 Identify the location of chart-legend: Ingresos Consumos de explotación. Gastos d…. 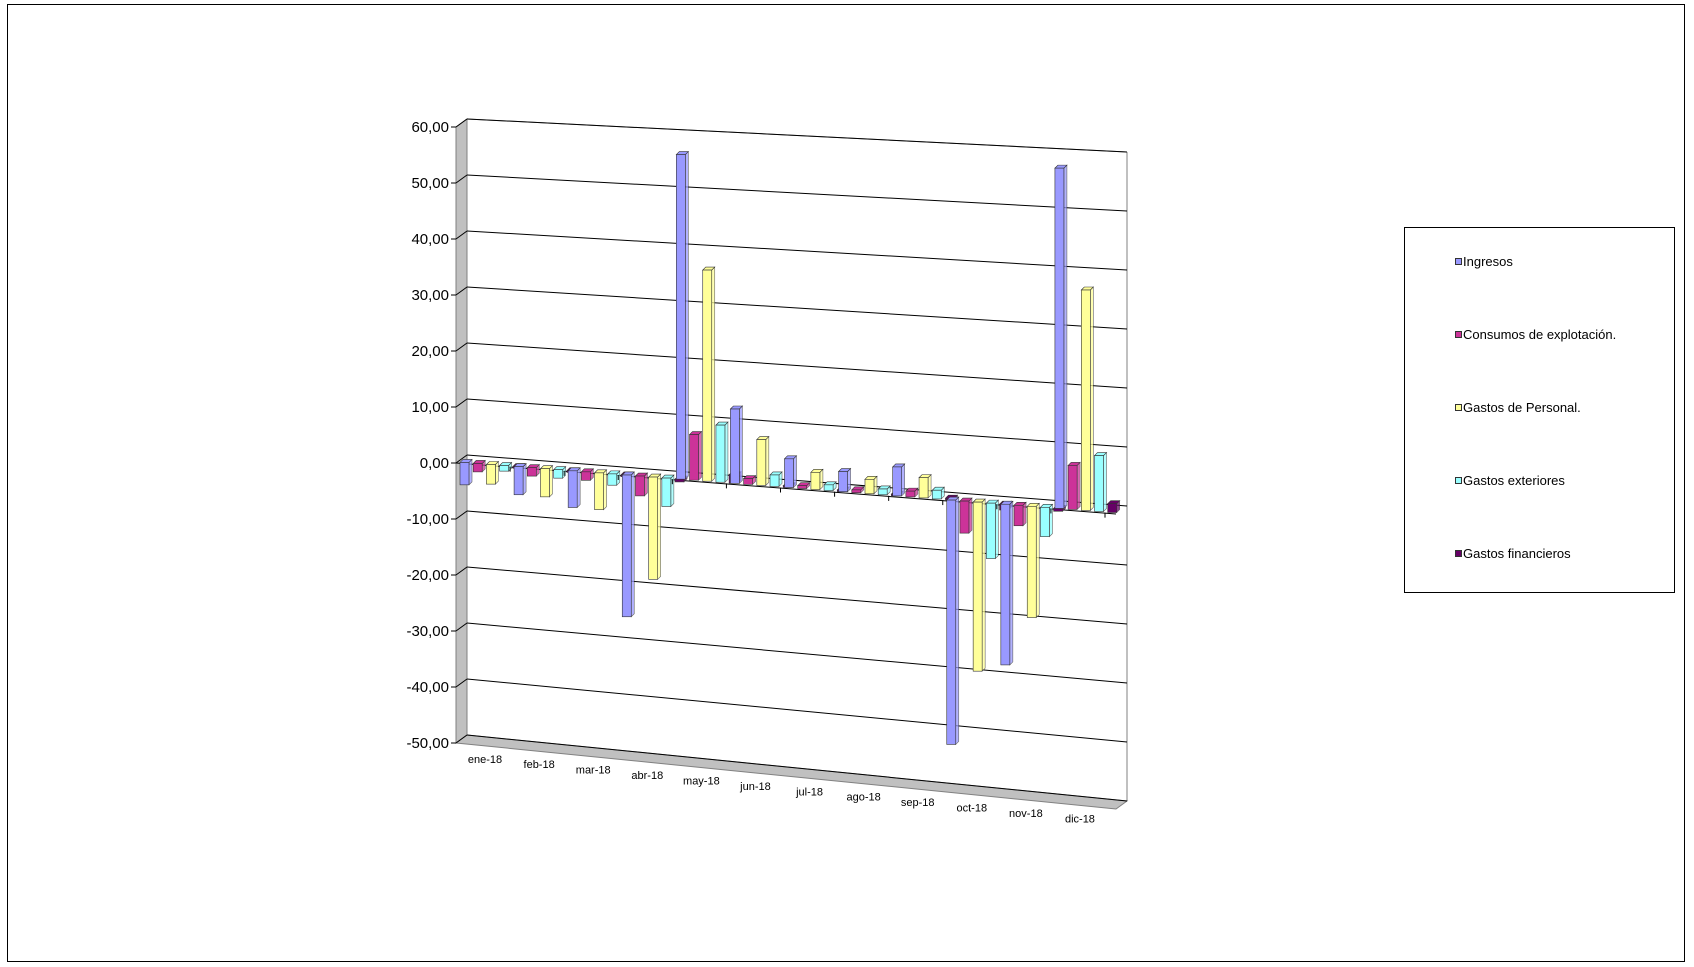
(1539, 410).